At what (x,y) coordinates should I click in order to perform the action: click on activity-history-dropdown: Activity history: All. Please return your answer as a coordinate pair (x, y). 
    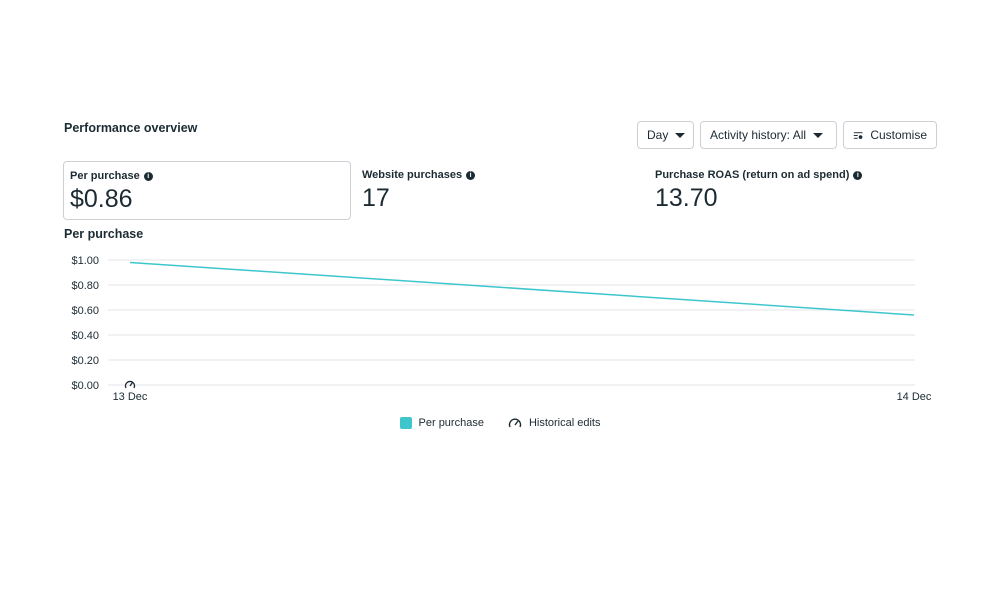
    Looking at the image, I should click on (768, 135).